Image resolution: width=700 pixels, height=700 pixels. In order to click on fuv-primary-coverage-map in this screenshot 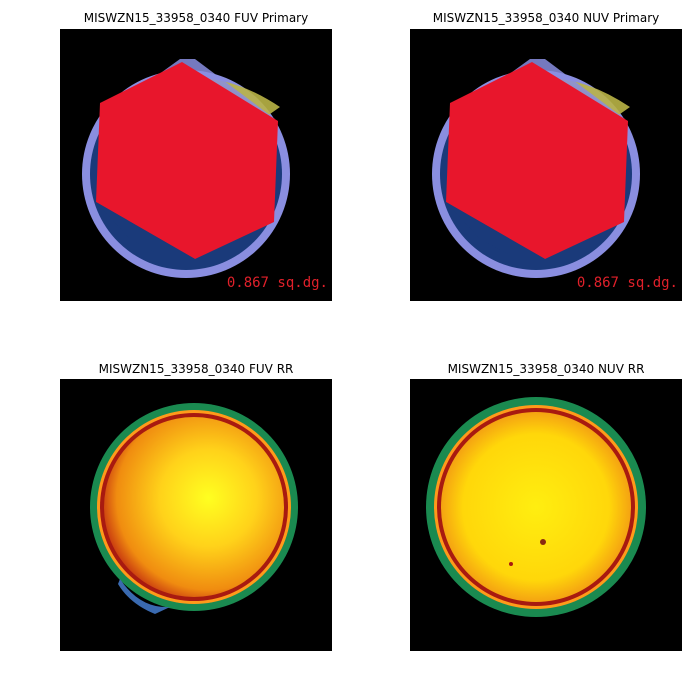, I will do `click(186, 168)`.